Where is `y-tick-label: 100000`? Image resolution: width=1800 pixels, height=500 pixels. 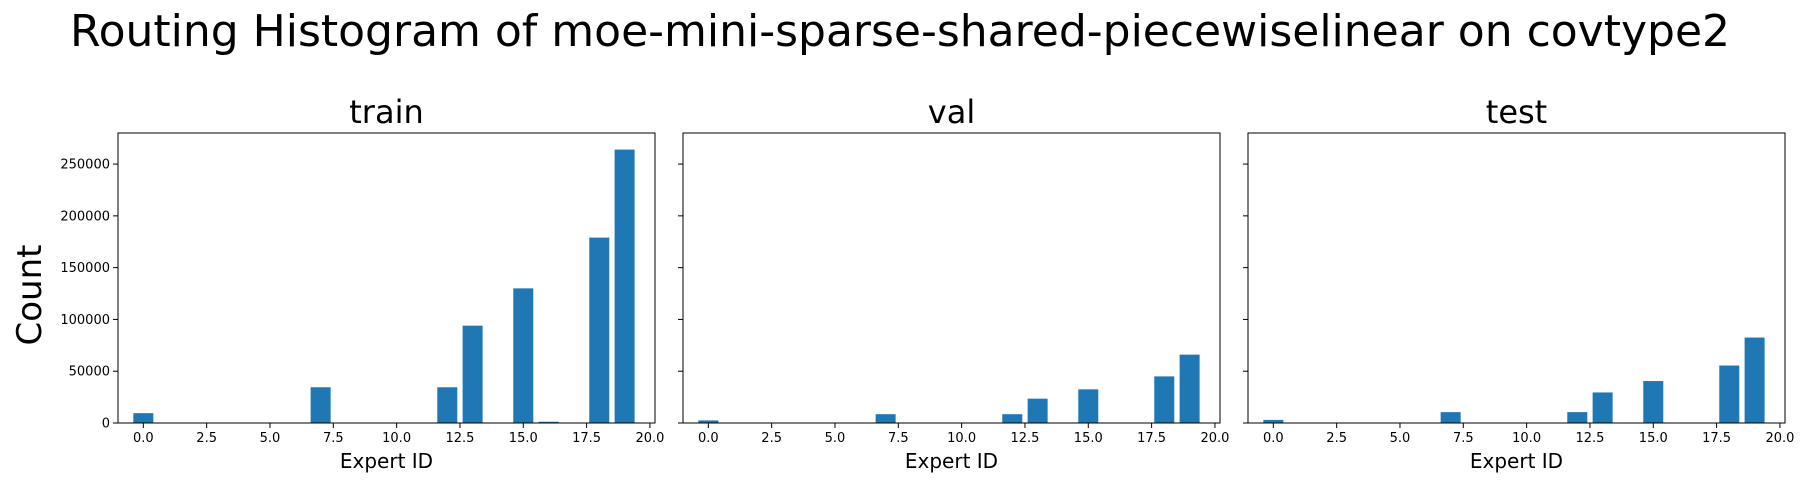 y-tick-label: 100000 is located at coordinates (85, 320).